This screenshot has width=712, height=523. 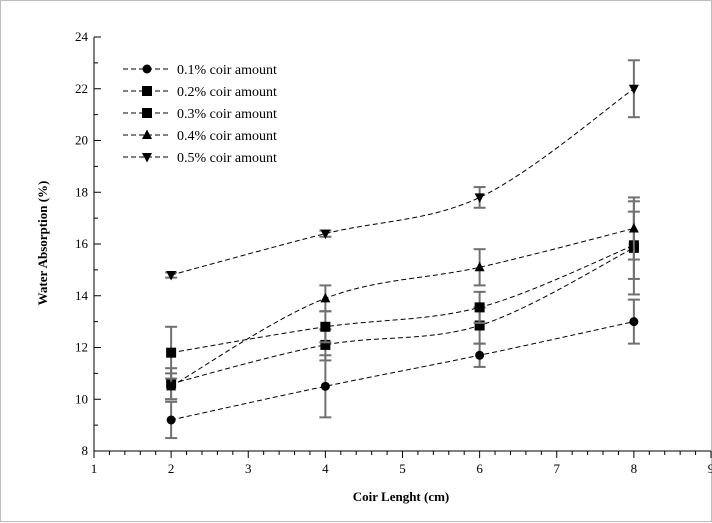 What do you see at coordinates (227, 114) in the screenshot?
I see `legend-label: 0.3% coir amount` at bounding box center [227, 114].